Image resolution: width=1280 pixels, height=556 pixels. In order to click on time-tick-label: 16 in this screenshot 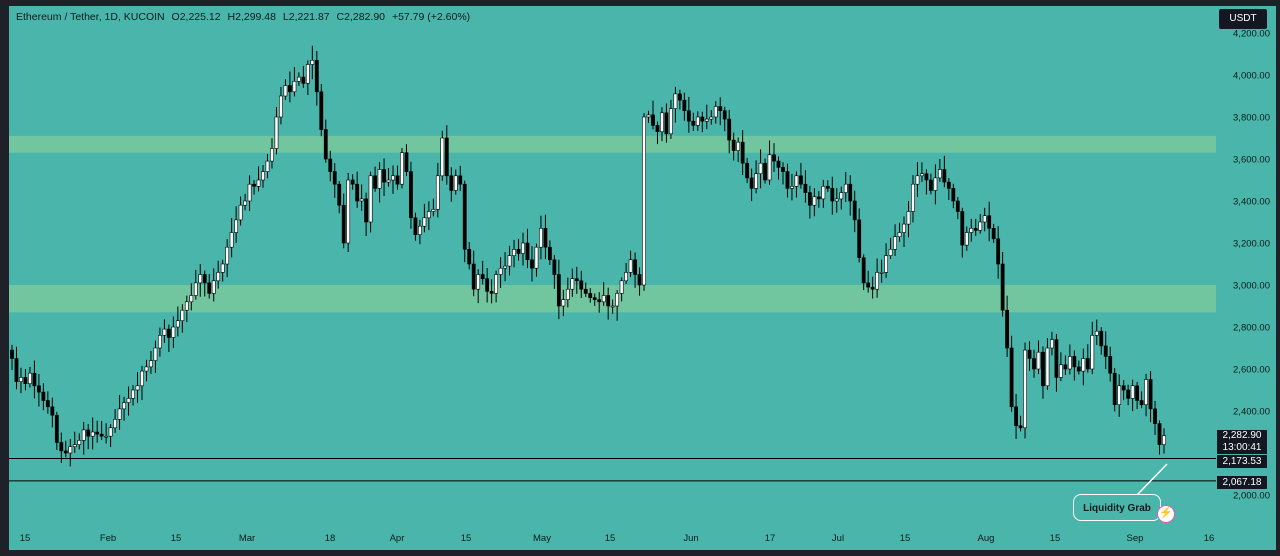, I will do `click(1209, 538)`.